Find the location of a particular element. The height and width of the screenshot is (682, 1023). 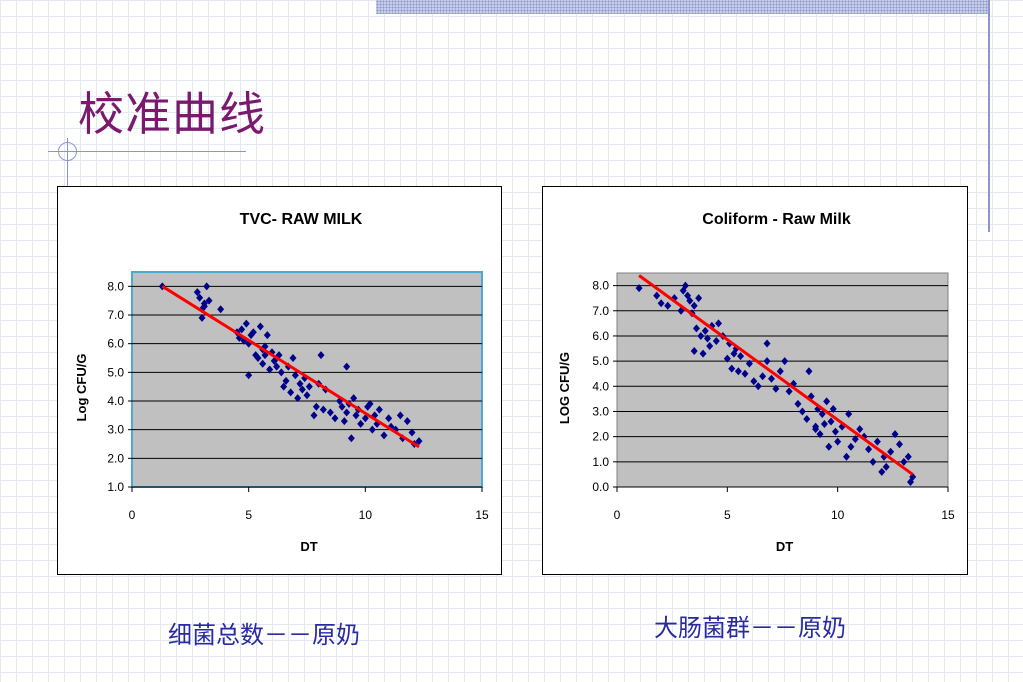

y-tick-label: 1.0 is located at coordinates (600, 462).